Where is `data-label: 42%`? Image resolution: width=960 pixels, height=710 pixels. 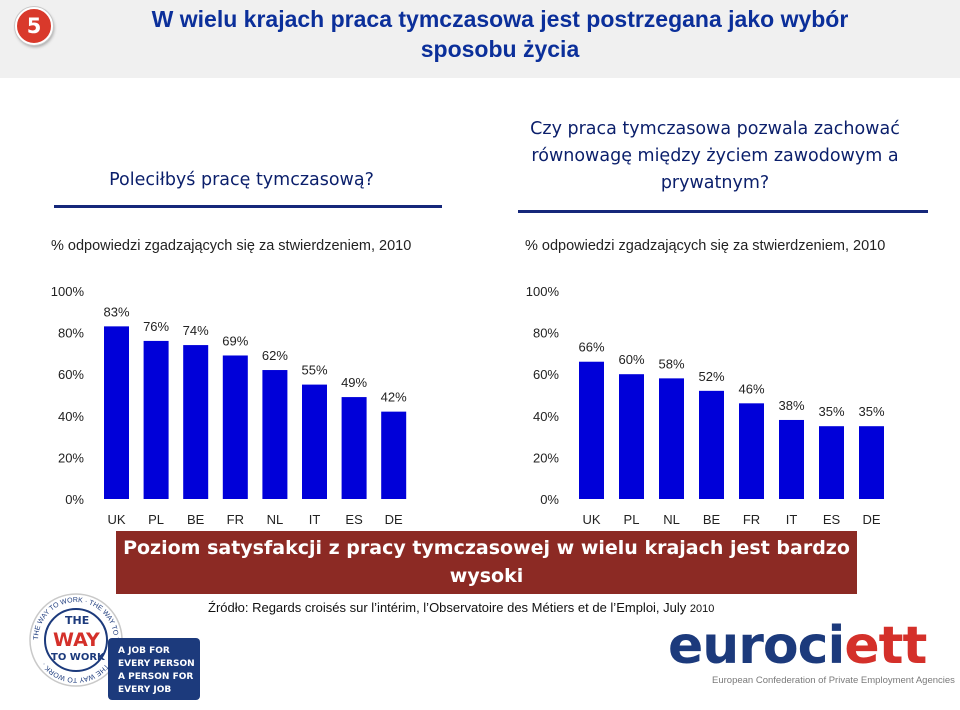 data-label: 42% is located at coordinates (394, 397).